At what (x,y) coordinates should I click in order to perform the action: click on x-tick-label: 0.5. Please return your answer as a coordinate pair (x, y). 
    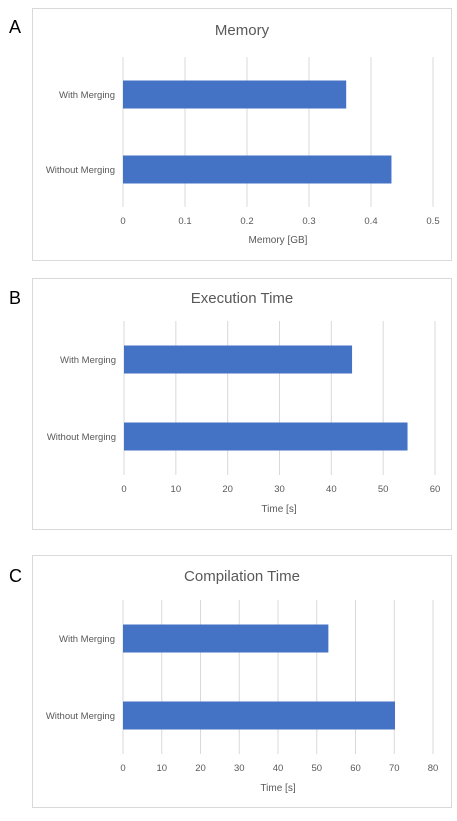
    Looking at the image, I should click on (432, 221).